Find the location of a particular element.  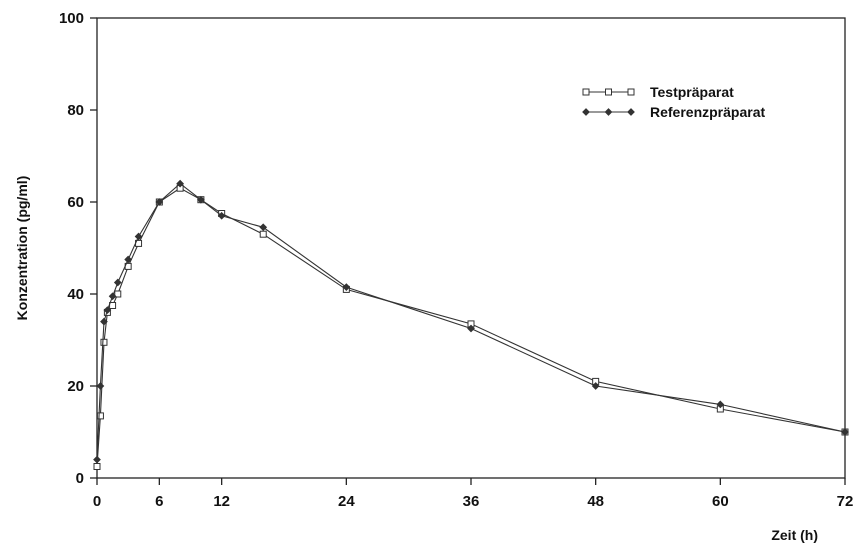

x-tick-label: 48 is located at coordinates (595, 501).